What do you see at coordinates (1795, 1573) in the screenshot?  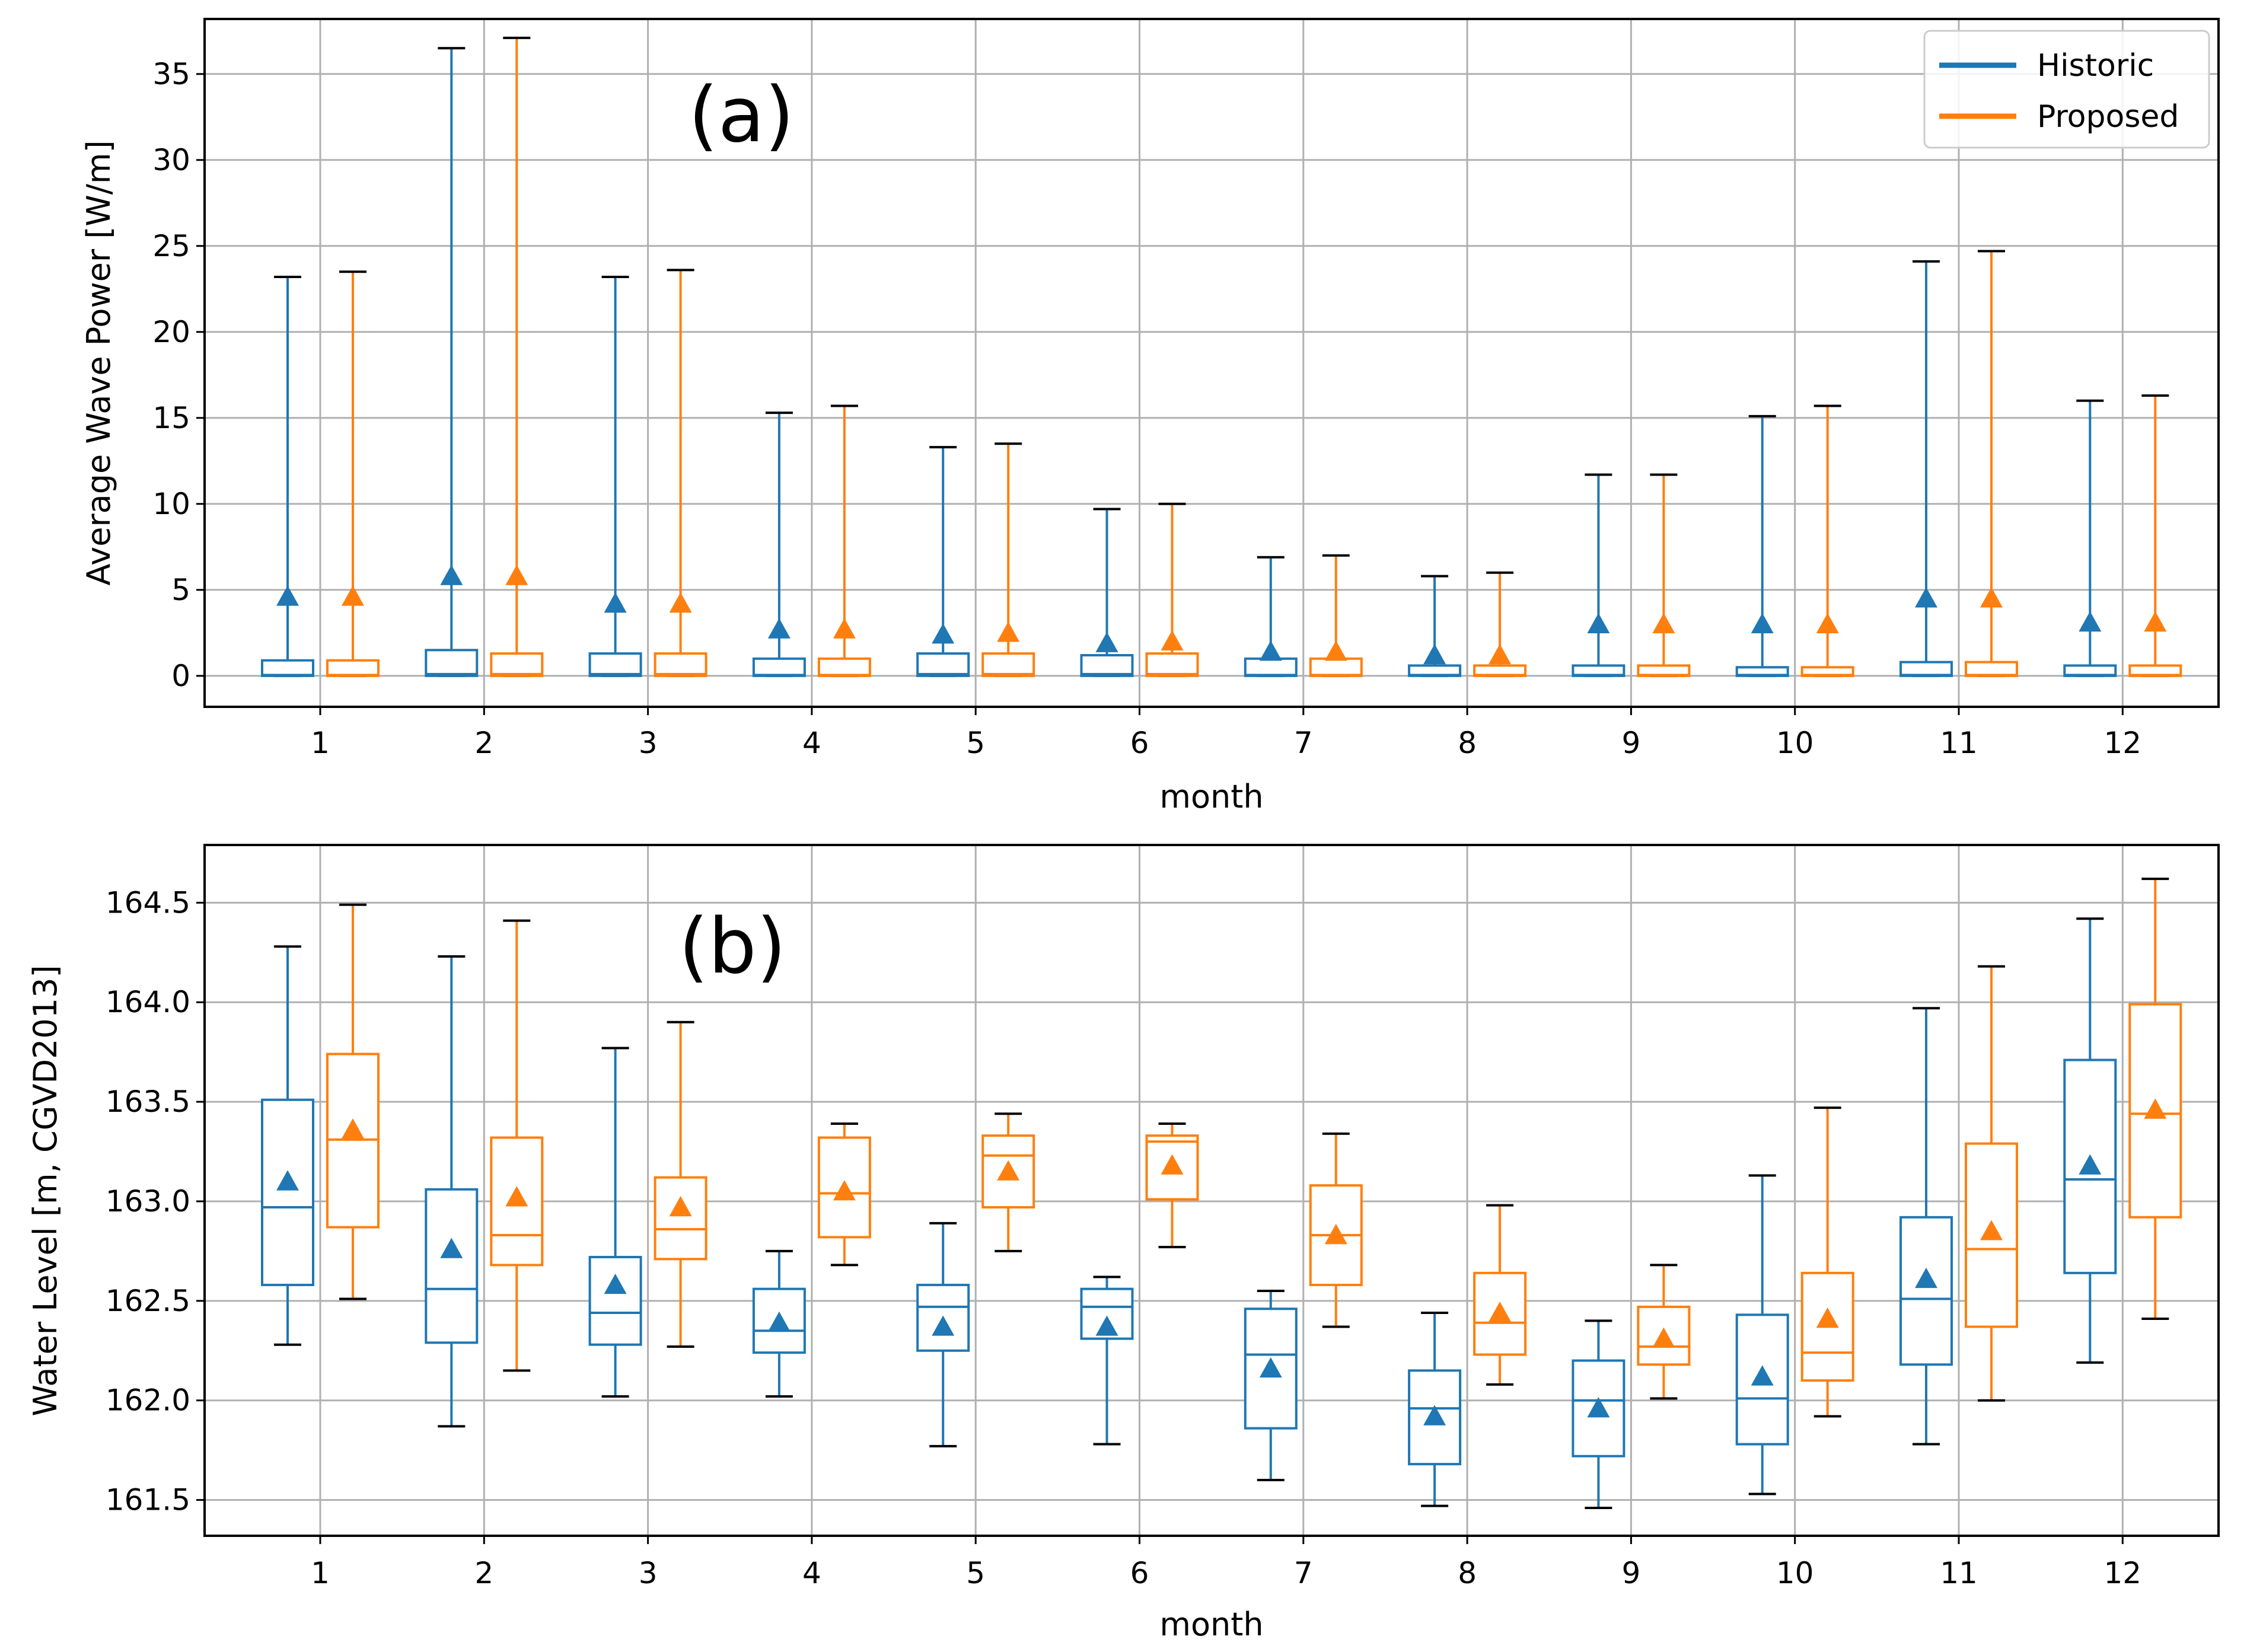 I see `x-tick-label: 10` at bounding box center [1795, 1573].